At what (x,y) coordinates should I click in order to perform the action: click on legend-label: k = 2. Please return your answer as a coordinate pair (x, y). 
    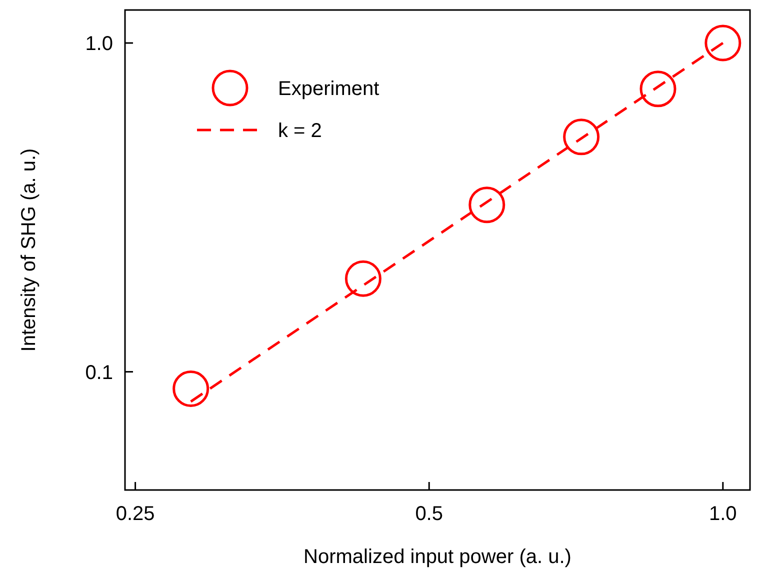
    Looking at the image, I should click on (300, 131).